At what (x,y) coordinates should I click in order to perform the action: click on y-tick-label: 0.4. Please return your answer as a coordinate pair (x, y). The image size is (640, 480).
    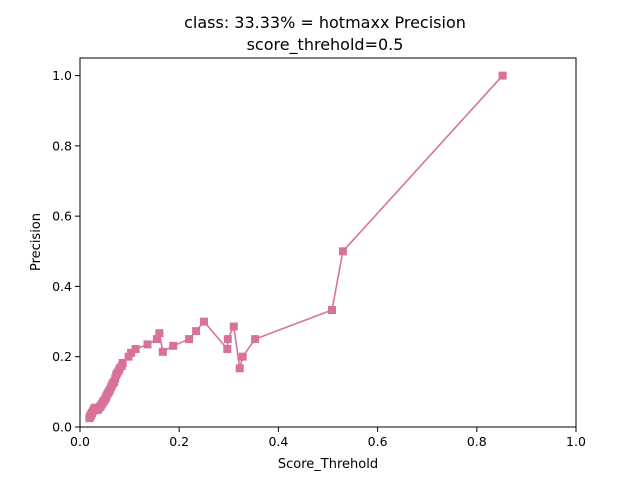
    Looking at the image, I should click on (62, 286).